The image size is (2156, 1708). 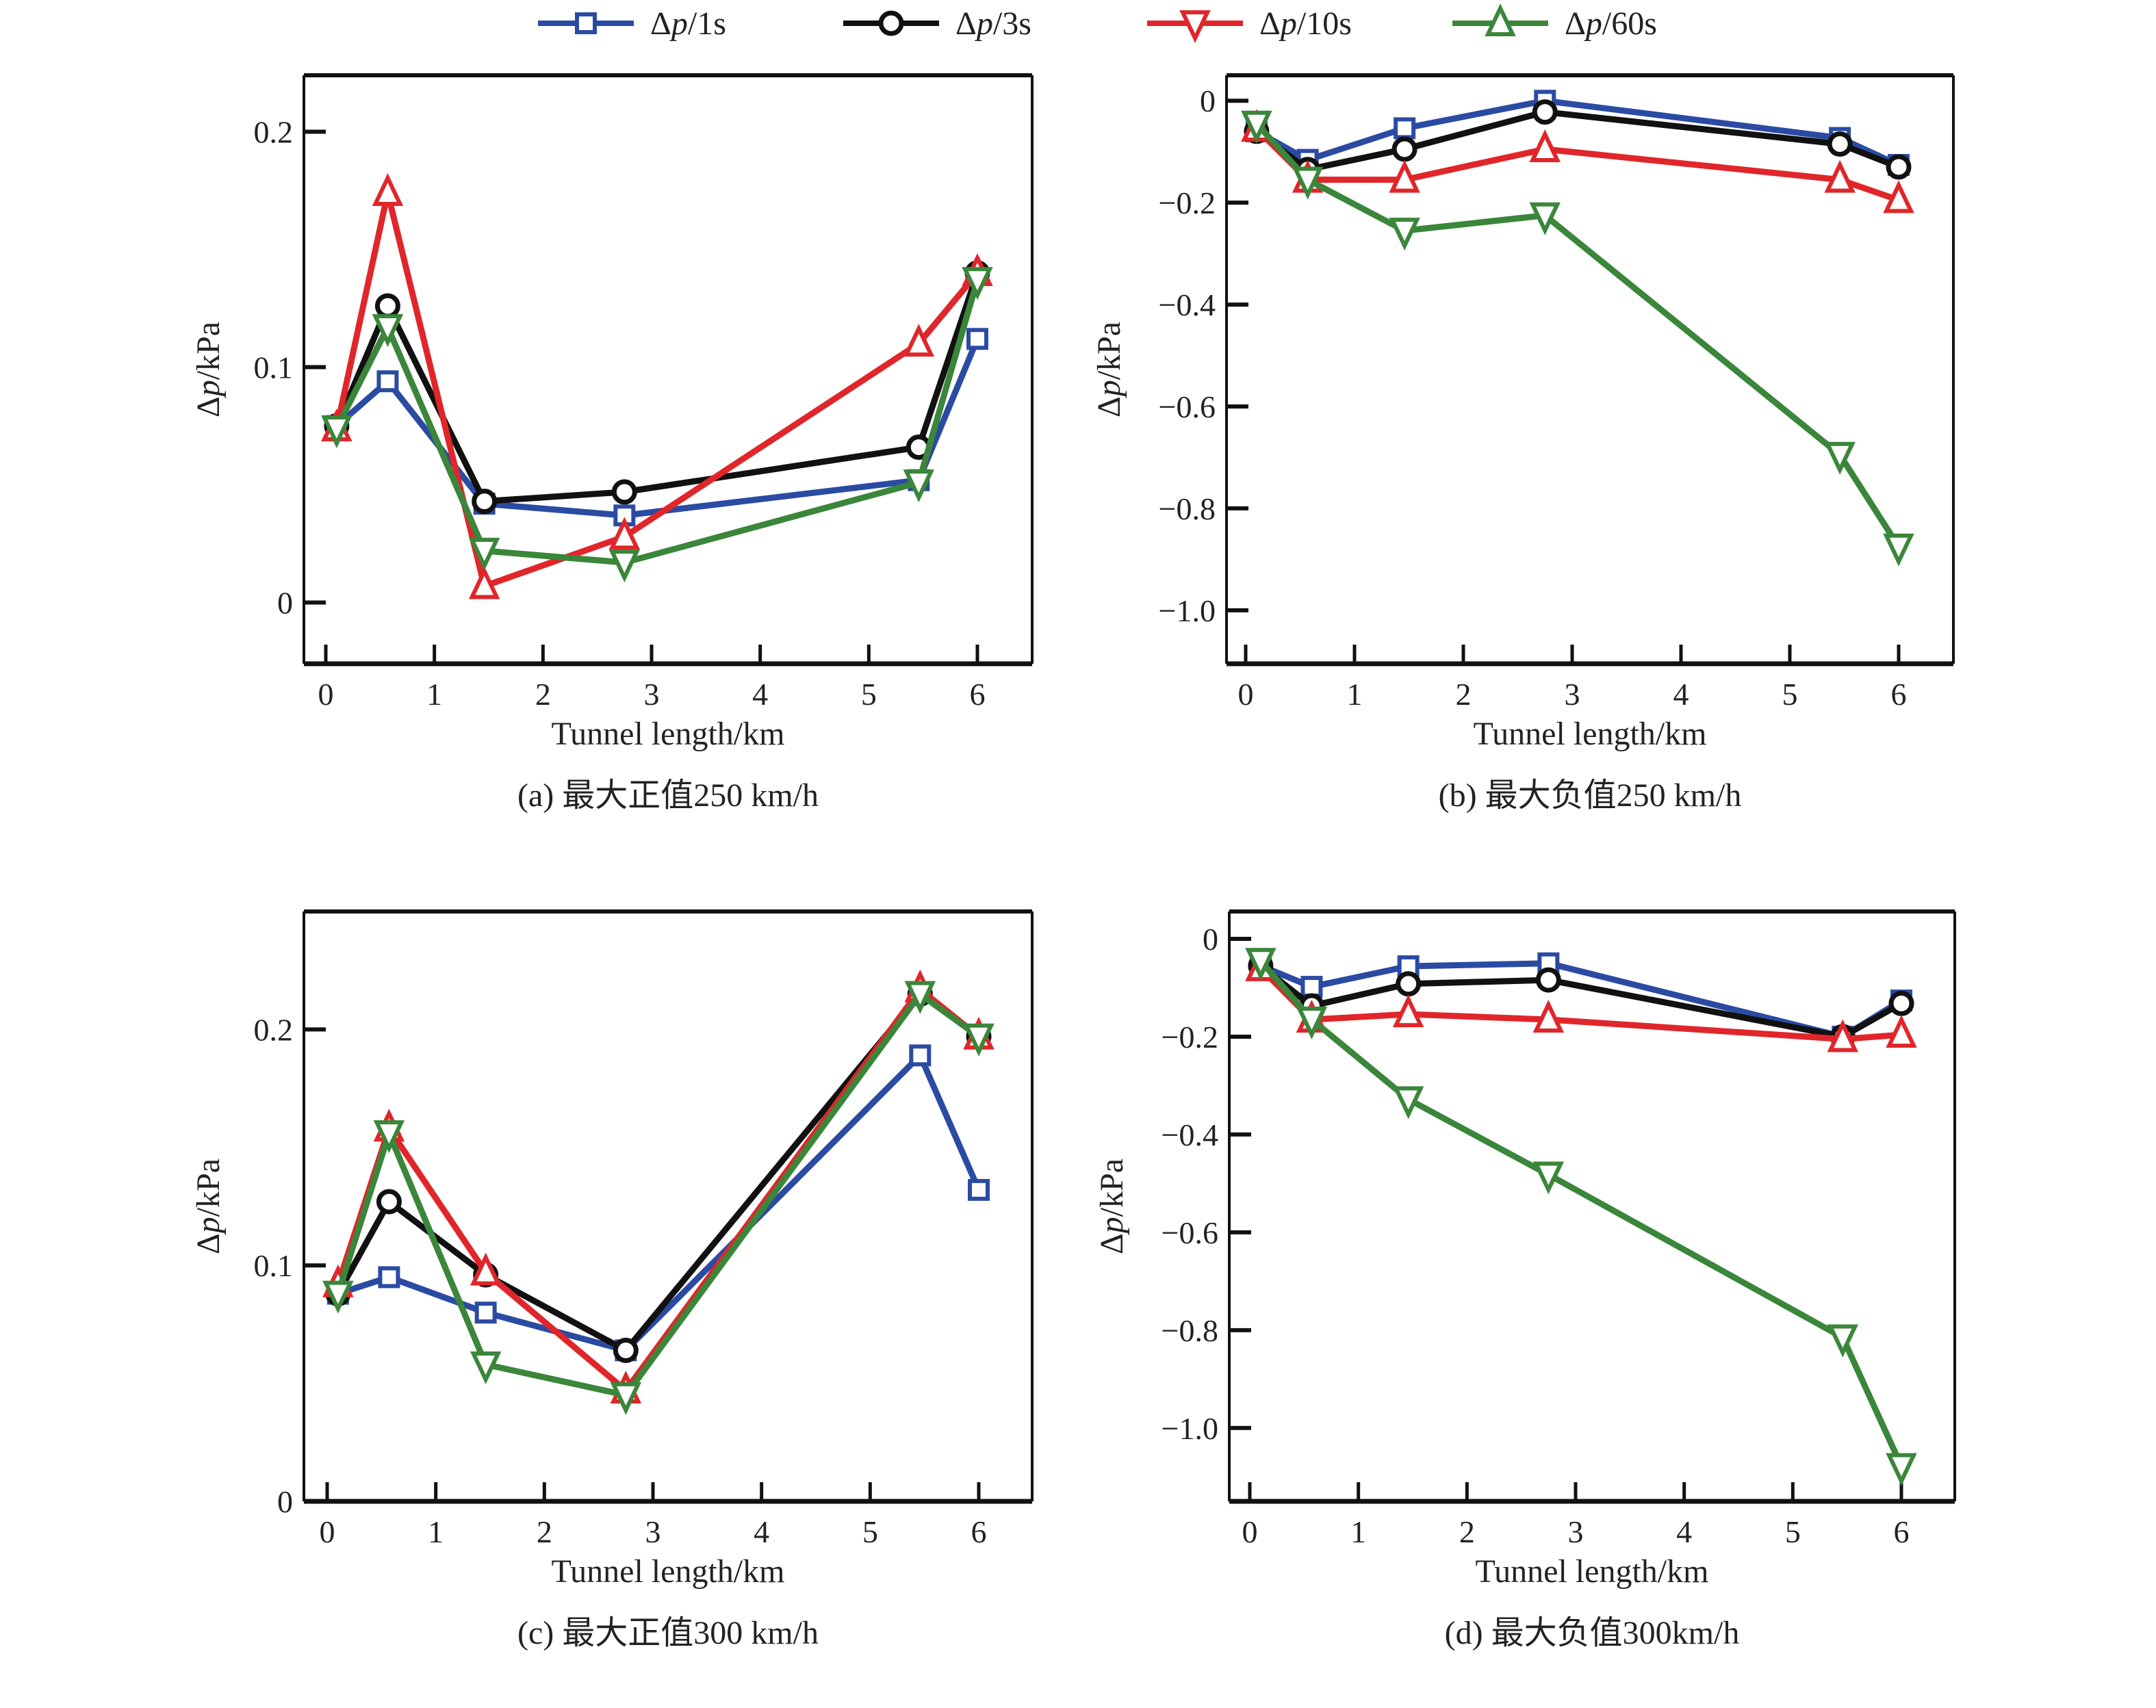 I want to click on legend-marker-square, so click(x=586, y=23).